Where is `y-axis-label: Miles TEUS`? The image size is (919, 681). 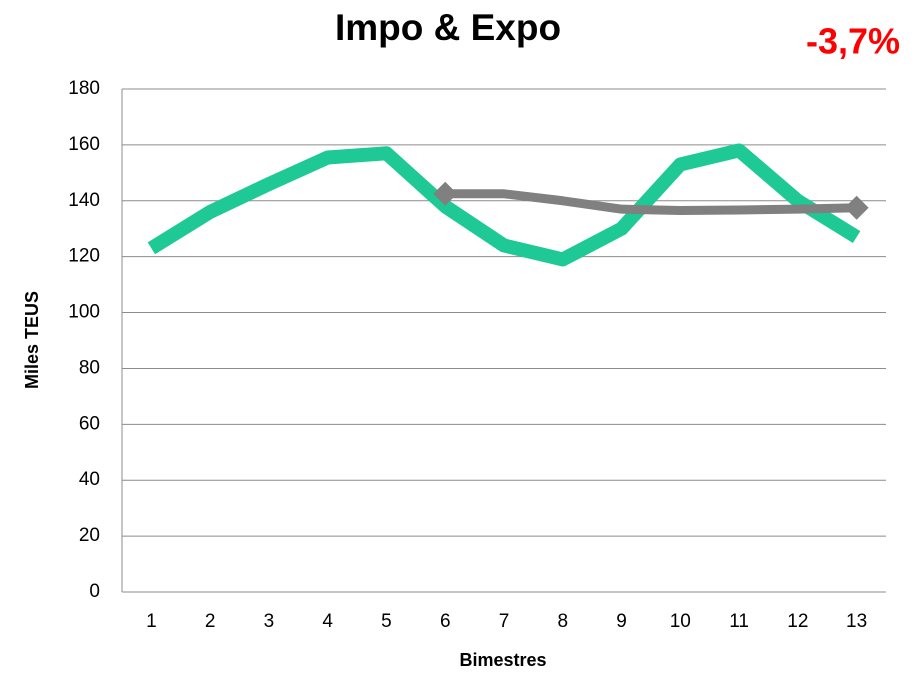
y-axis-label: Miles TEUS is located at coordinates (32, 340).